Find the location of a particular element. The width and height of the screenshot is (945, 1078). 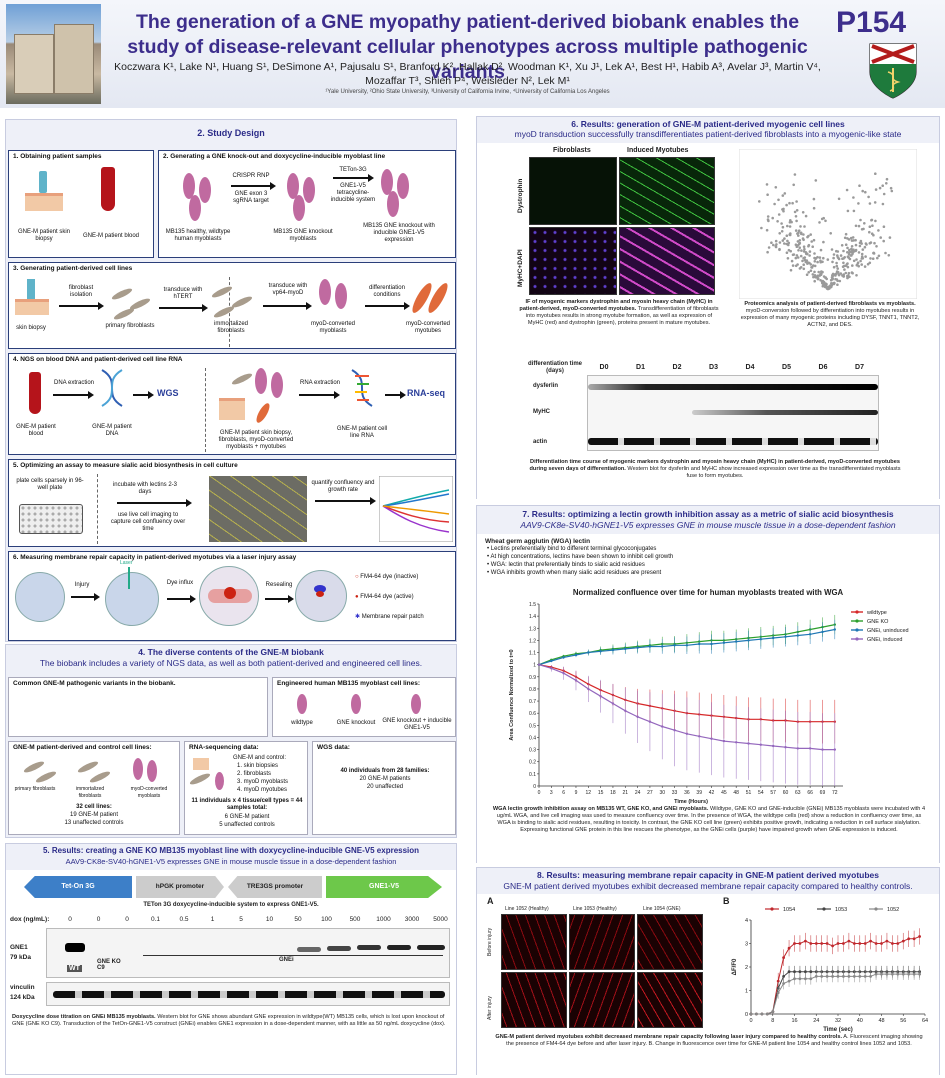

myod-myoblast-label: myoD-converted myoblasts is located at coordinates (332, 327).